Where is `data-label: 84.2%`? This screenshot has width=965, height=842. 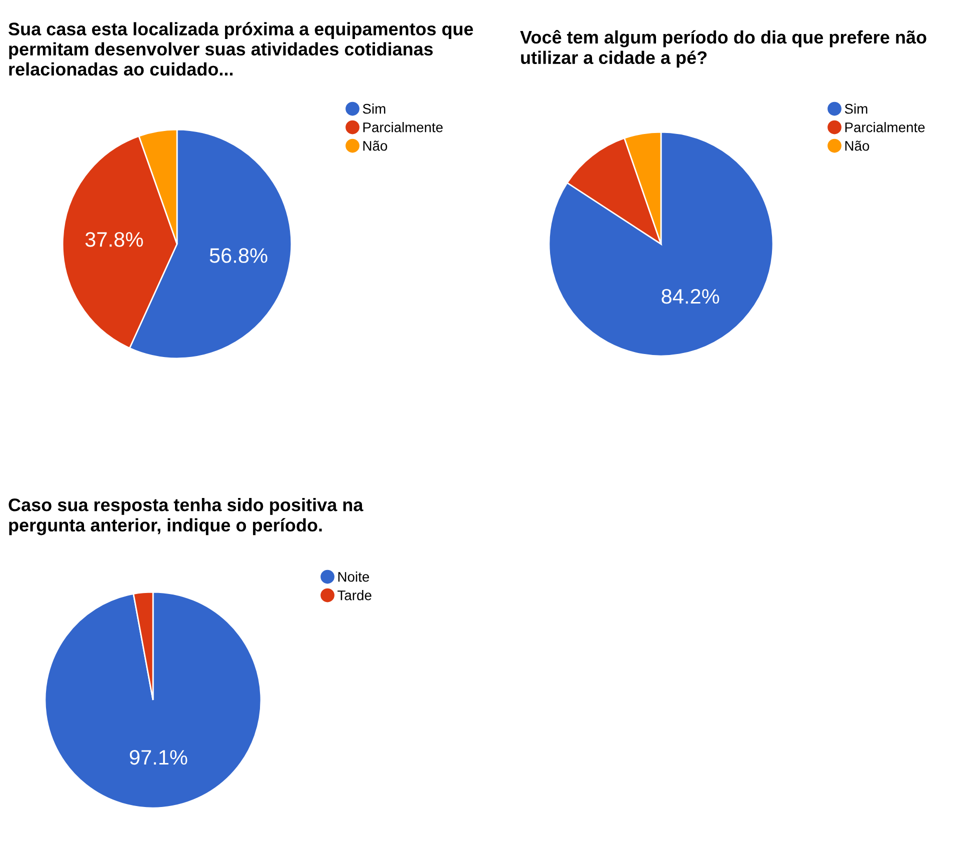
data-label: 84.2% is located at coordinates (691, 296).